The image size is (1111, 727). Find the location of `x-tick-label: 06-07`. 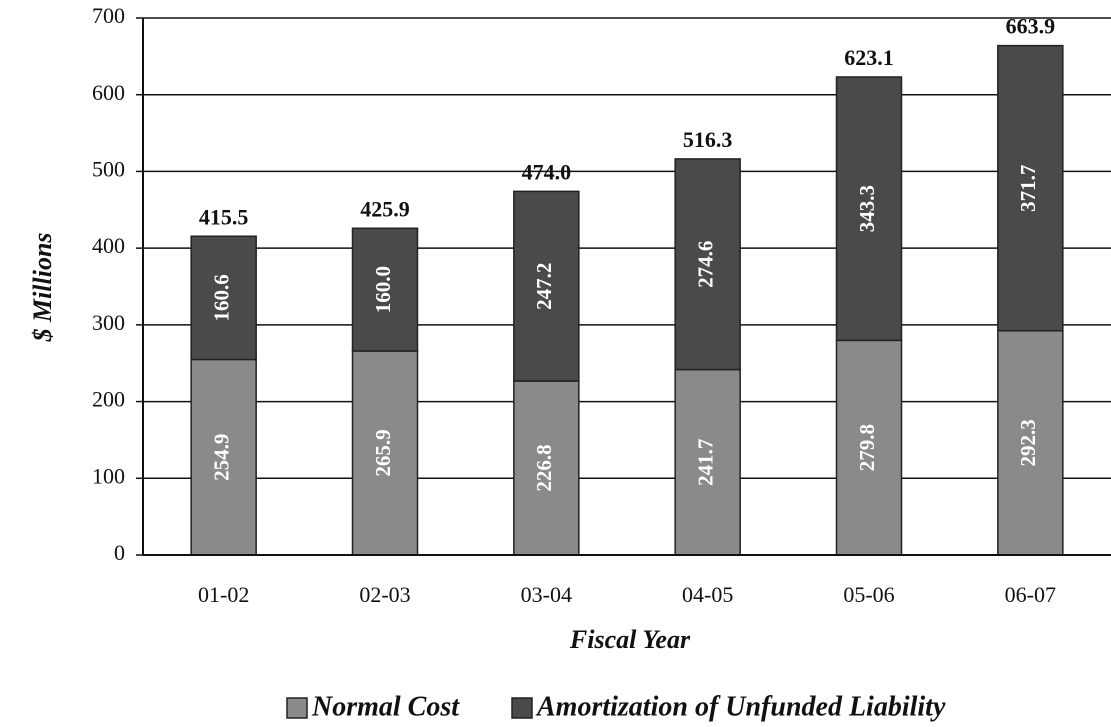

x-tick-label: 06-07 is located at coordinates (1030, 594).